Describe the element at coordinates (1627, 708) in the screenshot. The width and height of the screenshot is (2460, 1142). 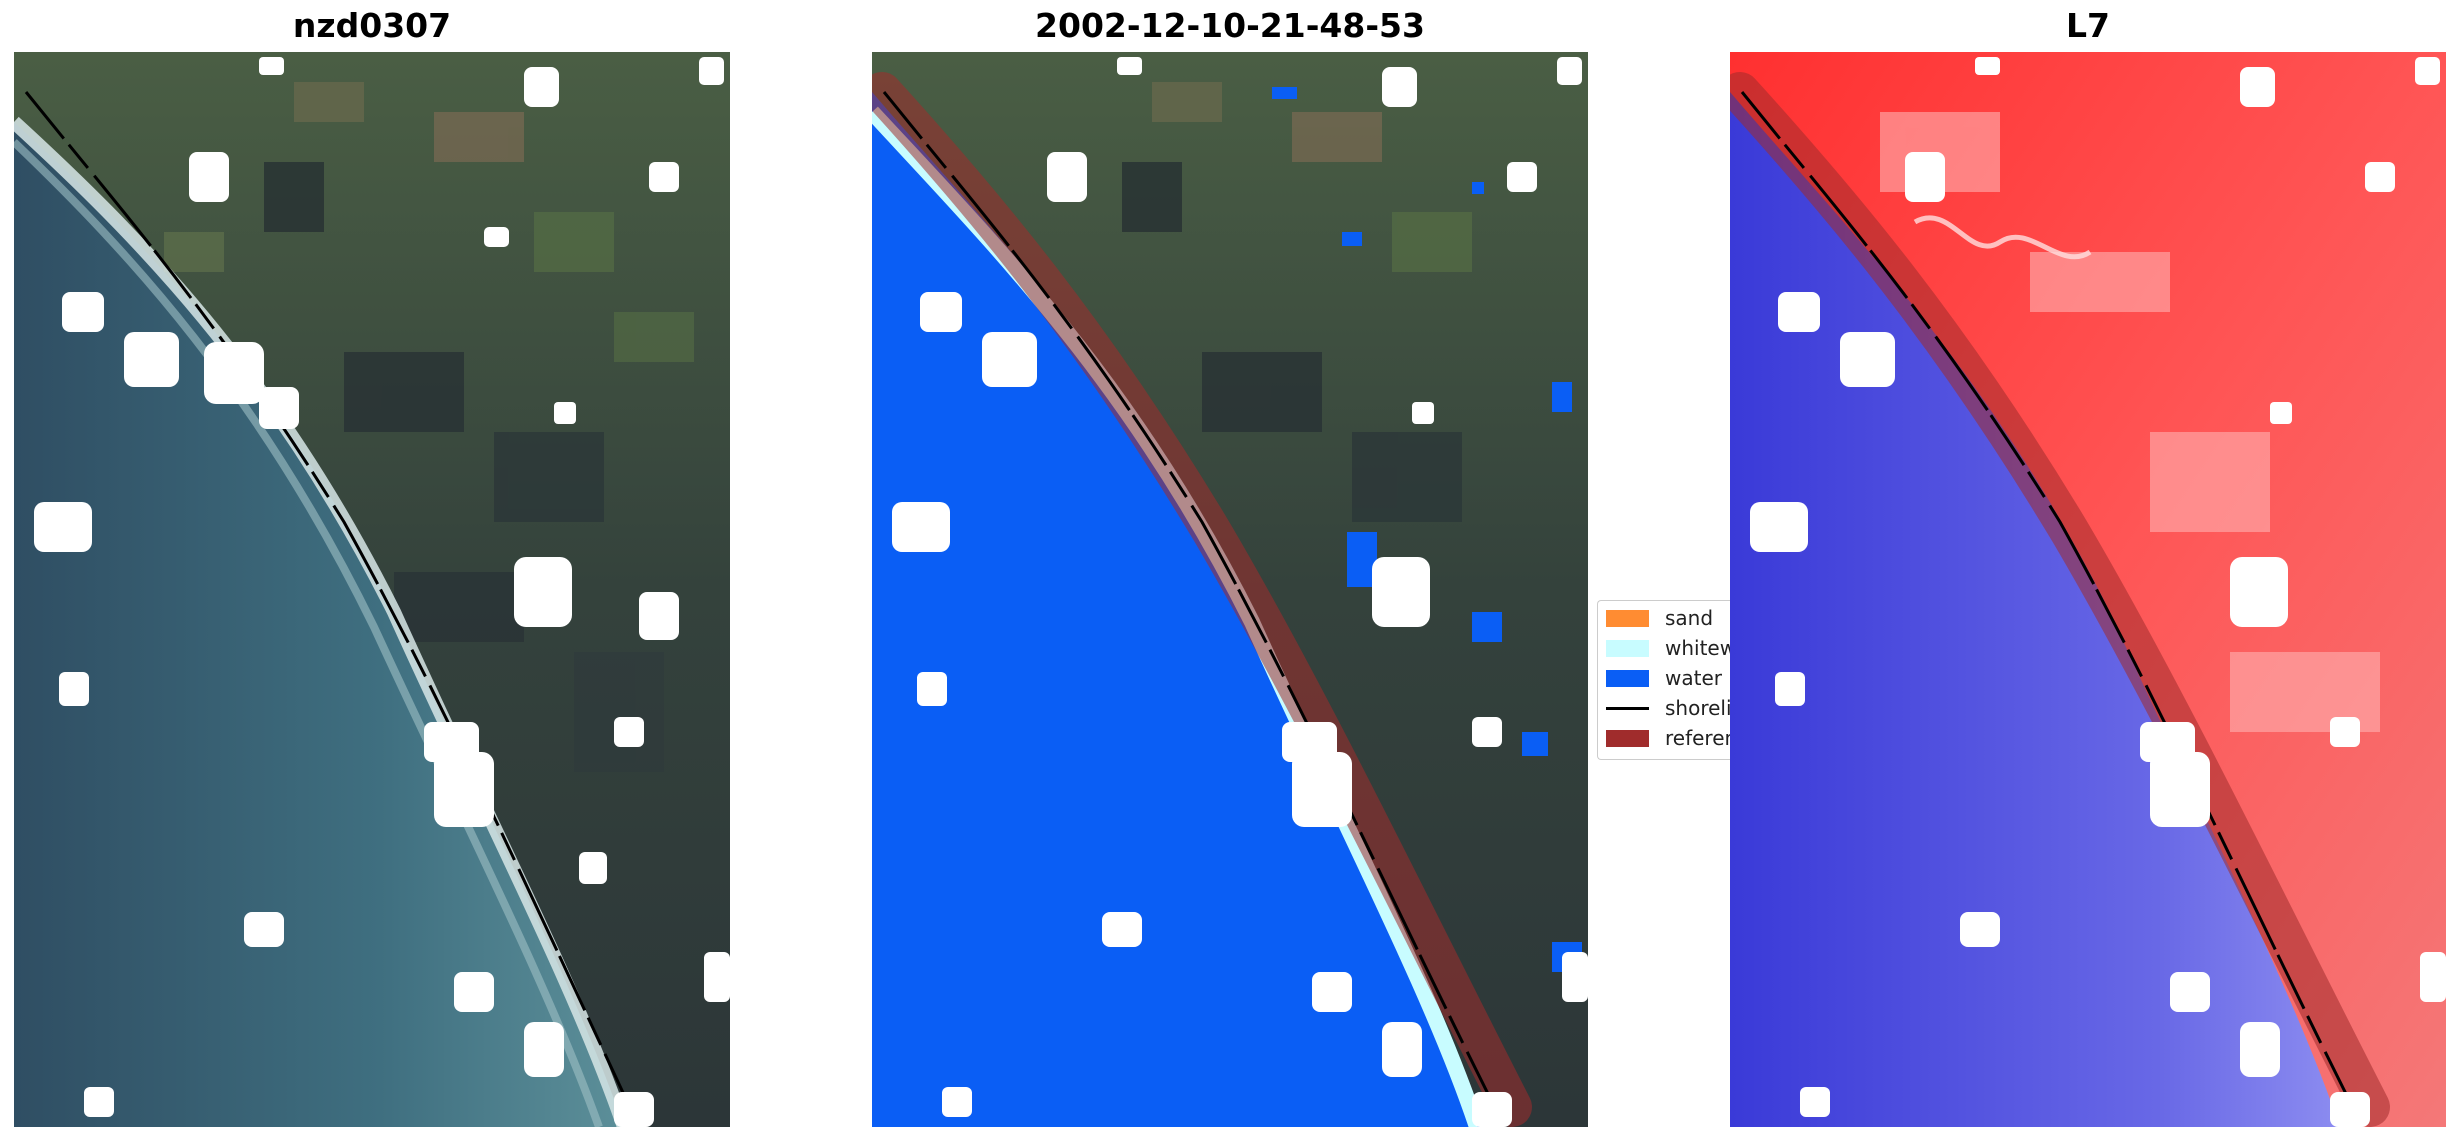
I see `shoreline-line-swatch` at that location.